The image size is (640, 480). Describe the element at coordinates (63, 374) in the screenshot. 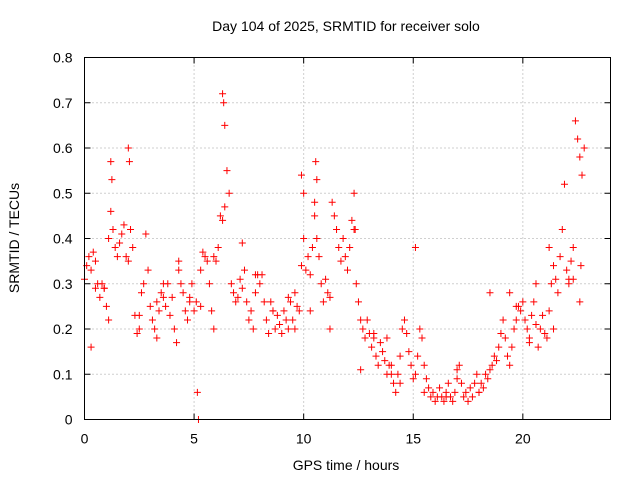

I see `y-tick-label: 0.1` at that location.